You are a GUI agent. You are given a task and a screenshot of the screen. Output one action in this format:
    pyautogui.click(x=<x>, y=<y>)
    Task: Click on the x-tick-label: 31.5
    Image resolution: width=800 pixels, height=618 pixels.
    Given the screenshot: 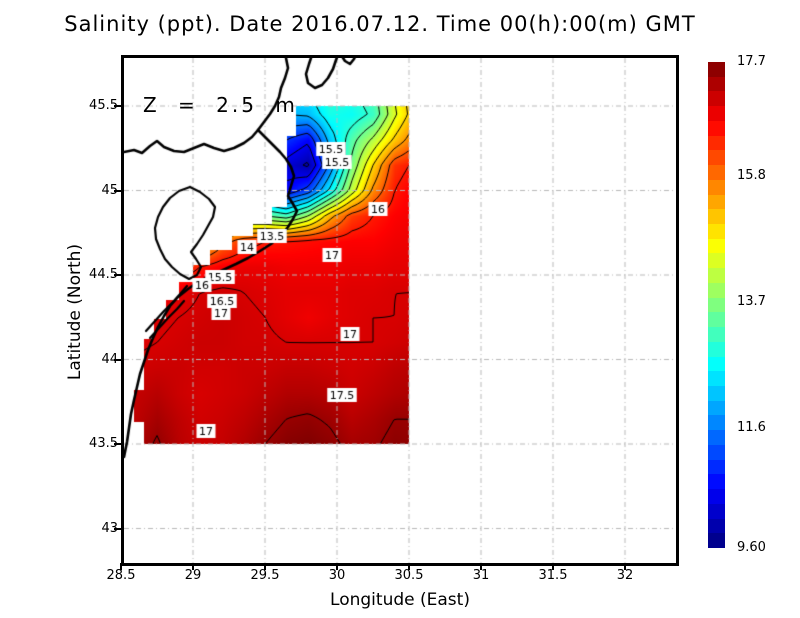 What is the action you would take?
    pyautogui.click(x=553, y=575)
    